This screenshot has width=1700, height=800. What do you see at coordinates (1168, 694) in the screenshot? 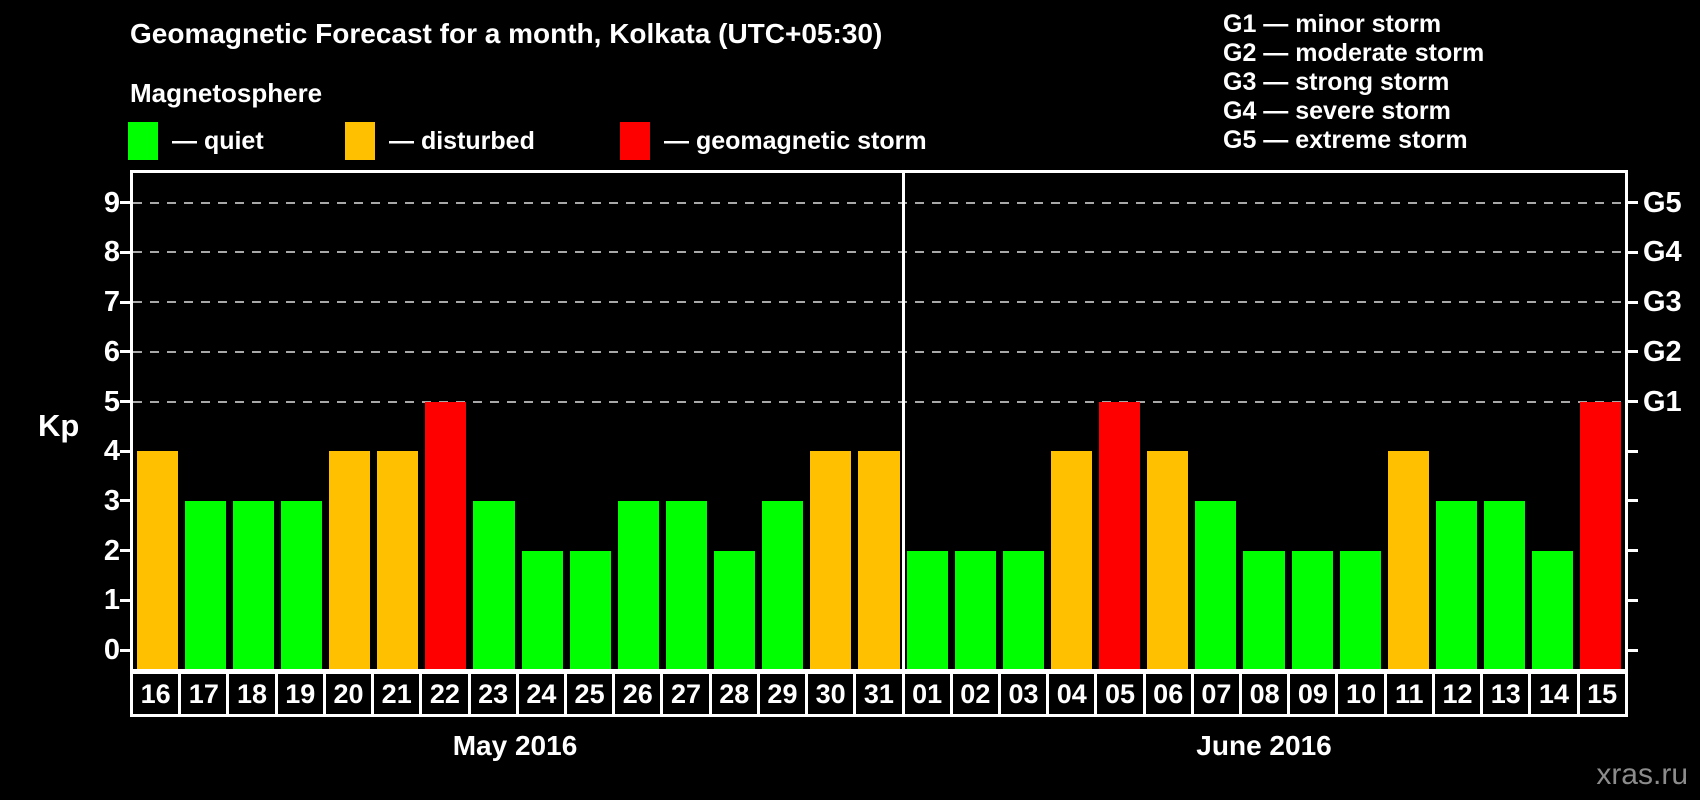
I see `day-label-cell-06: 06` at bounding box center [1168, 694].